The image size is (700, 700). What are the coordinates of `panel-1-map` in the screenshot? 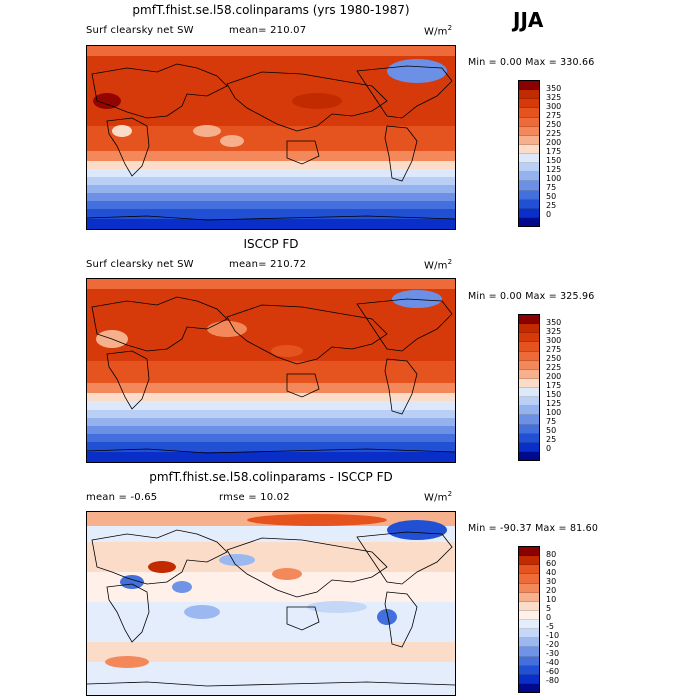 It's located at (271, 137).